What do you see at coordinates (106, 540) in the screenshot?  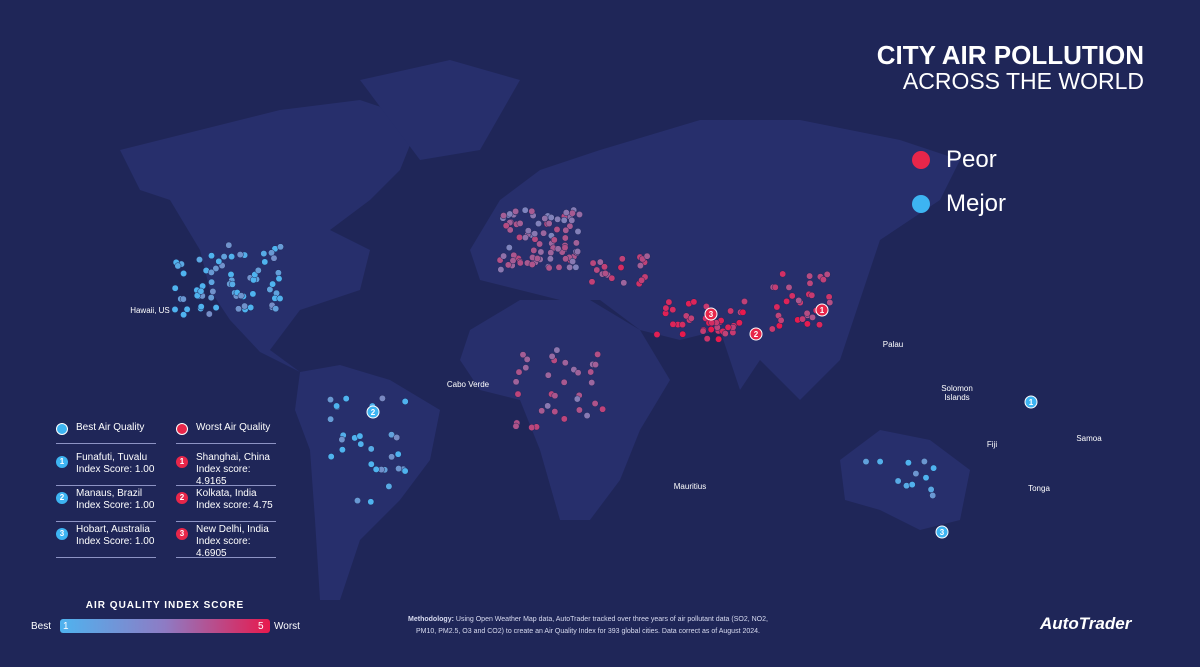 I see `list-row: 3 Hobart, Australia Index Score: 1.00` at bounding box center [106, 540].